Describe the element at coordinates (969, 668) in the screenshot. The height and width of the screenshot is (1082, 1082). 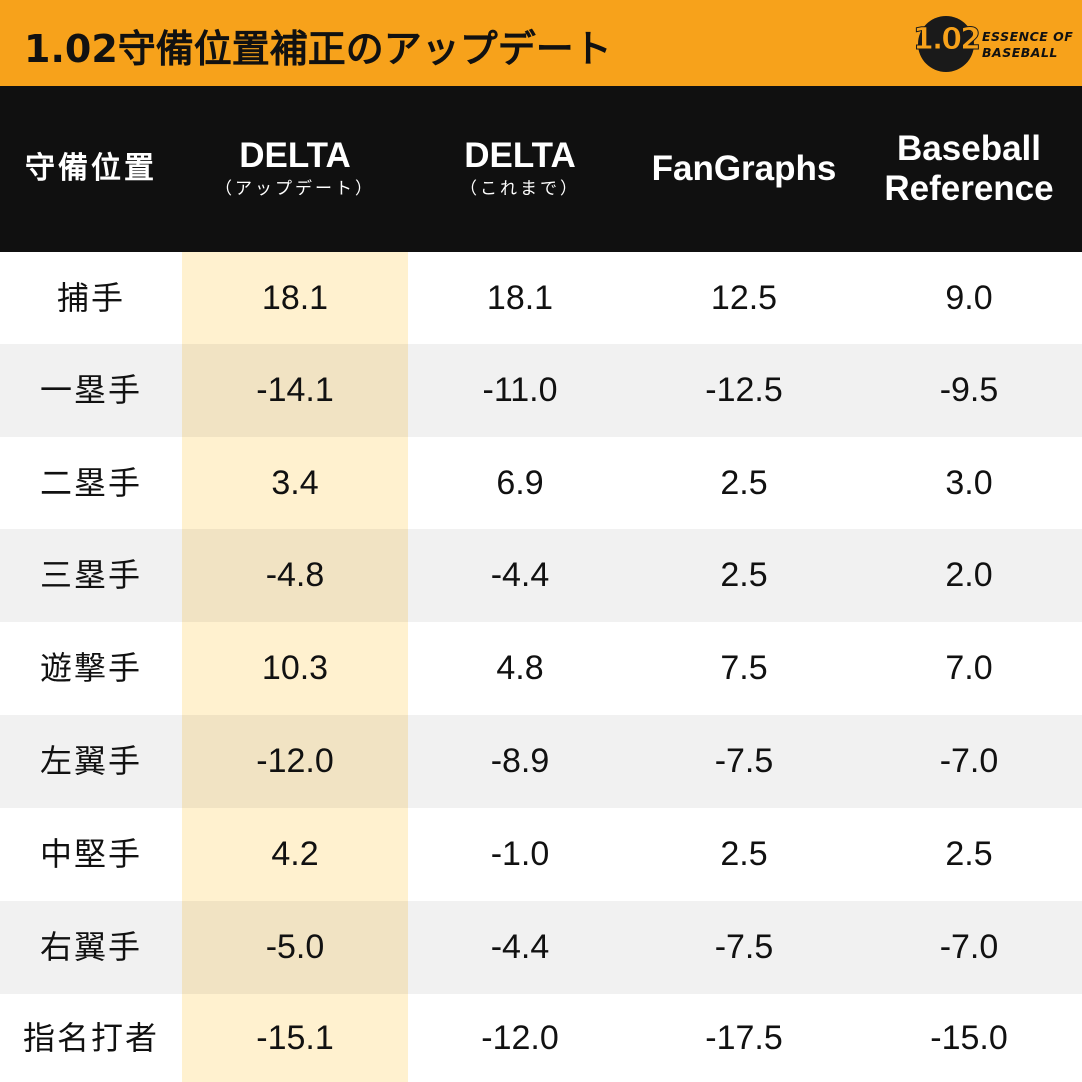
I see `value-cell: 7.0` at that location.